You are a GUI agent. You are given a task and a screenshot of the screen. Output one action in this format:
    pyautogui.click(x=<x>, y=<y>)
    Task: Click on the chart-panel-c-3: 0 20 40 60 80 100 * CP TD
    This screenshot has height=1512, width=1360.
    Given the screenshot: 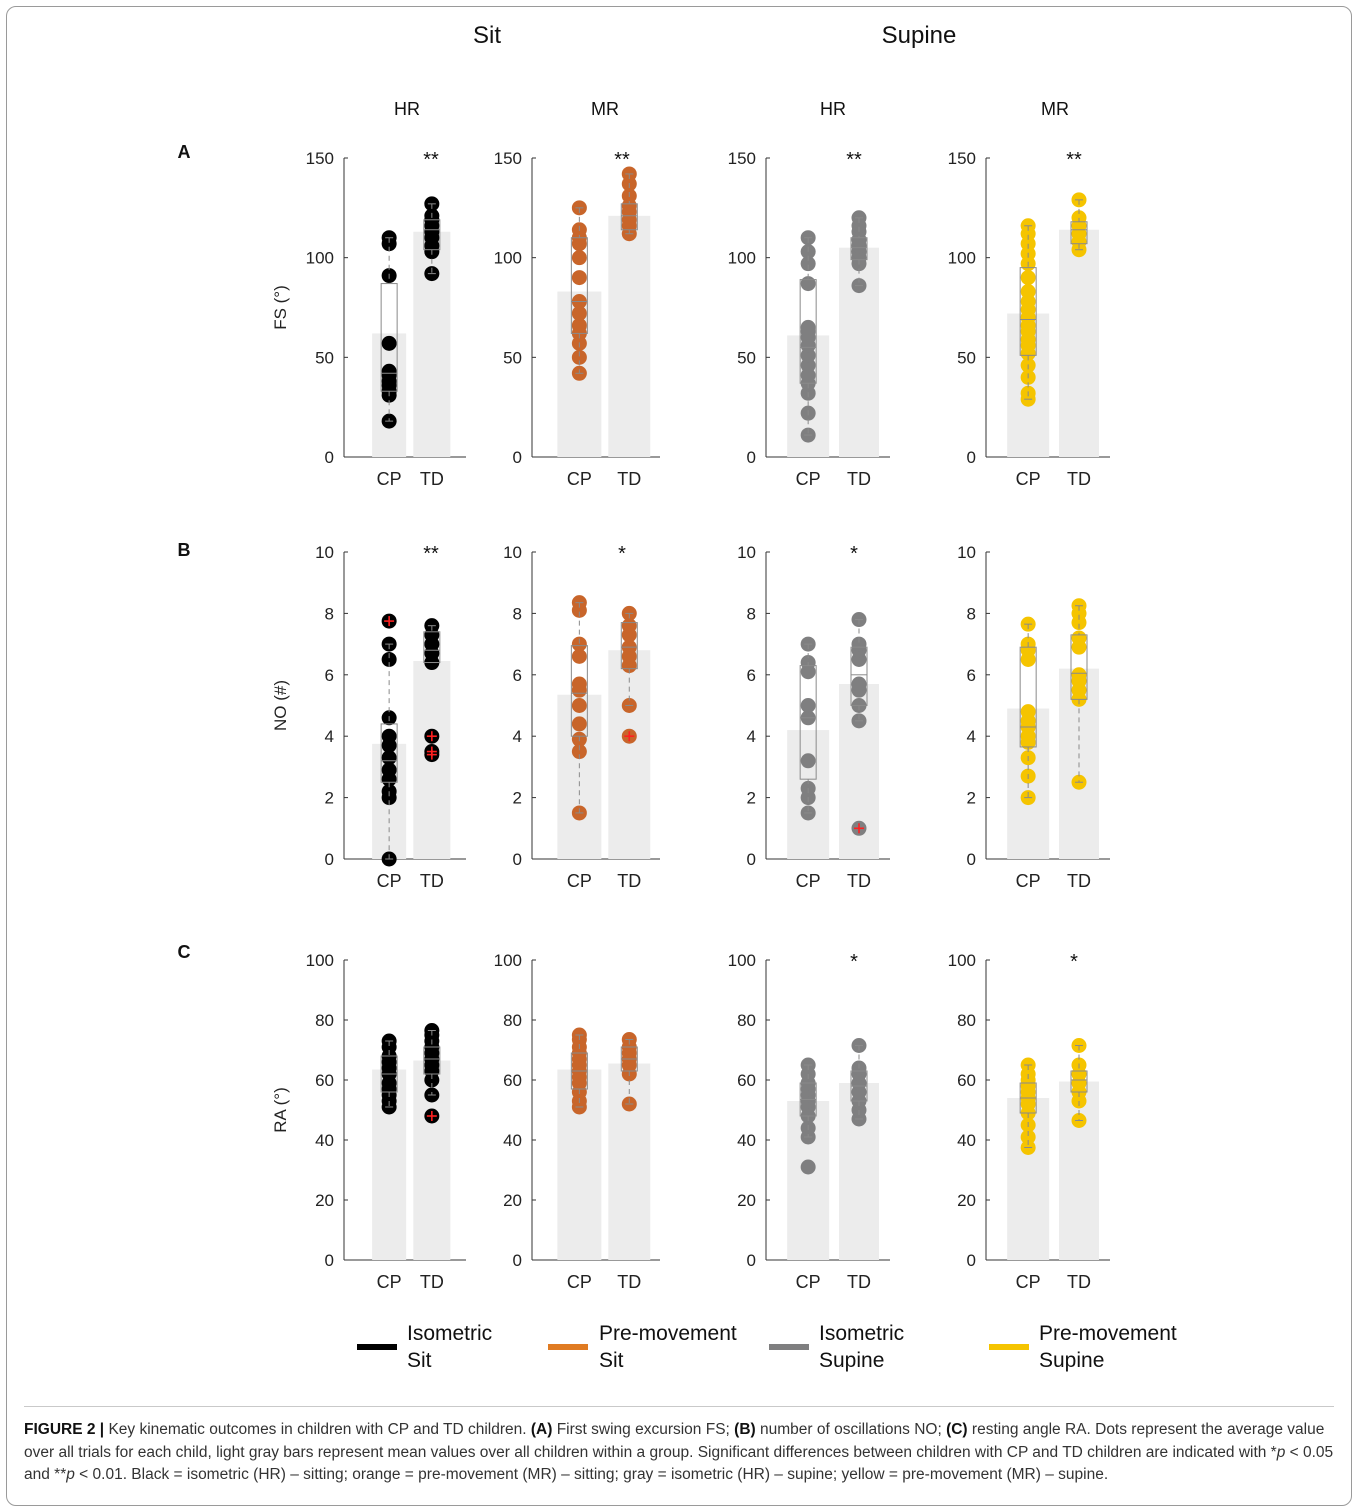 What is the action you would take?
    pyautogui.click(x=809, y=1121)
    